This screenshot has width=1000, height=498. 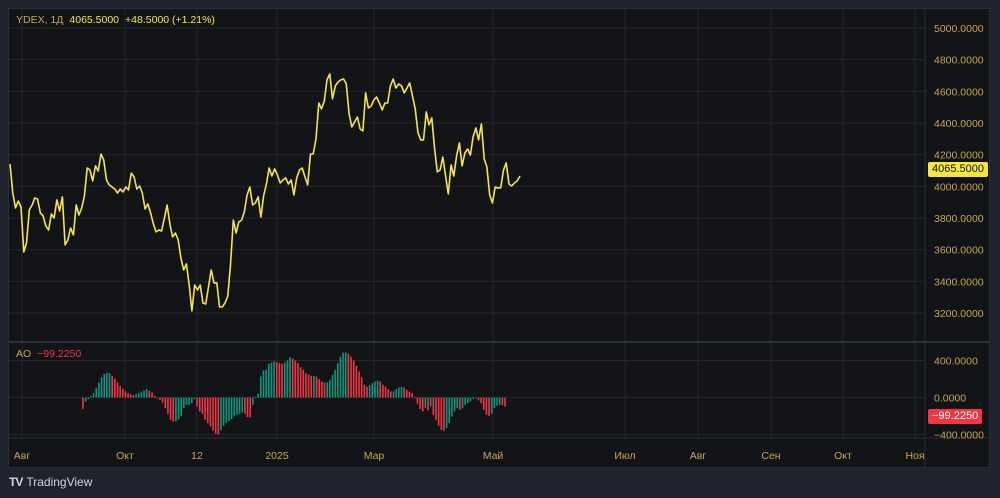 What do you see at coordinates (94, 20) in the screenshot?
I see `last-price-label: 4065.5000` at bounding box center [94, 20].